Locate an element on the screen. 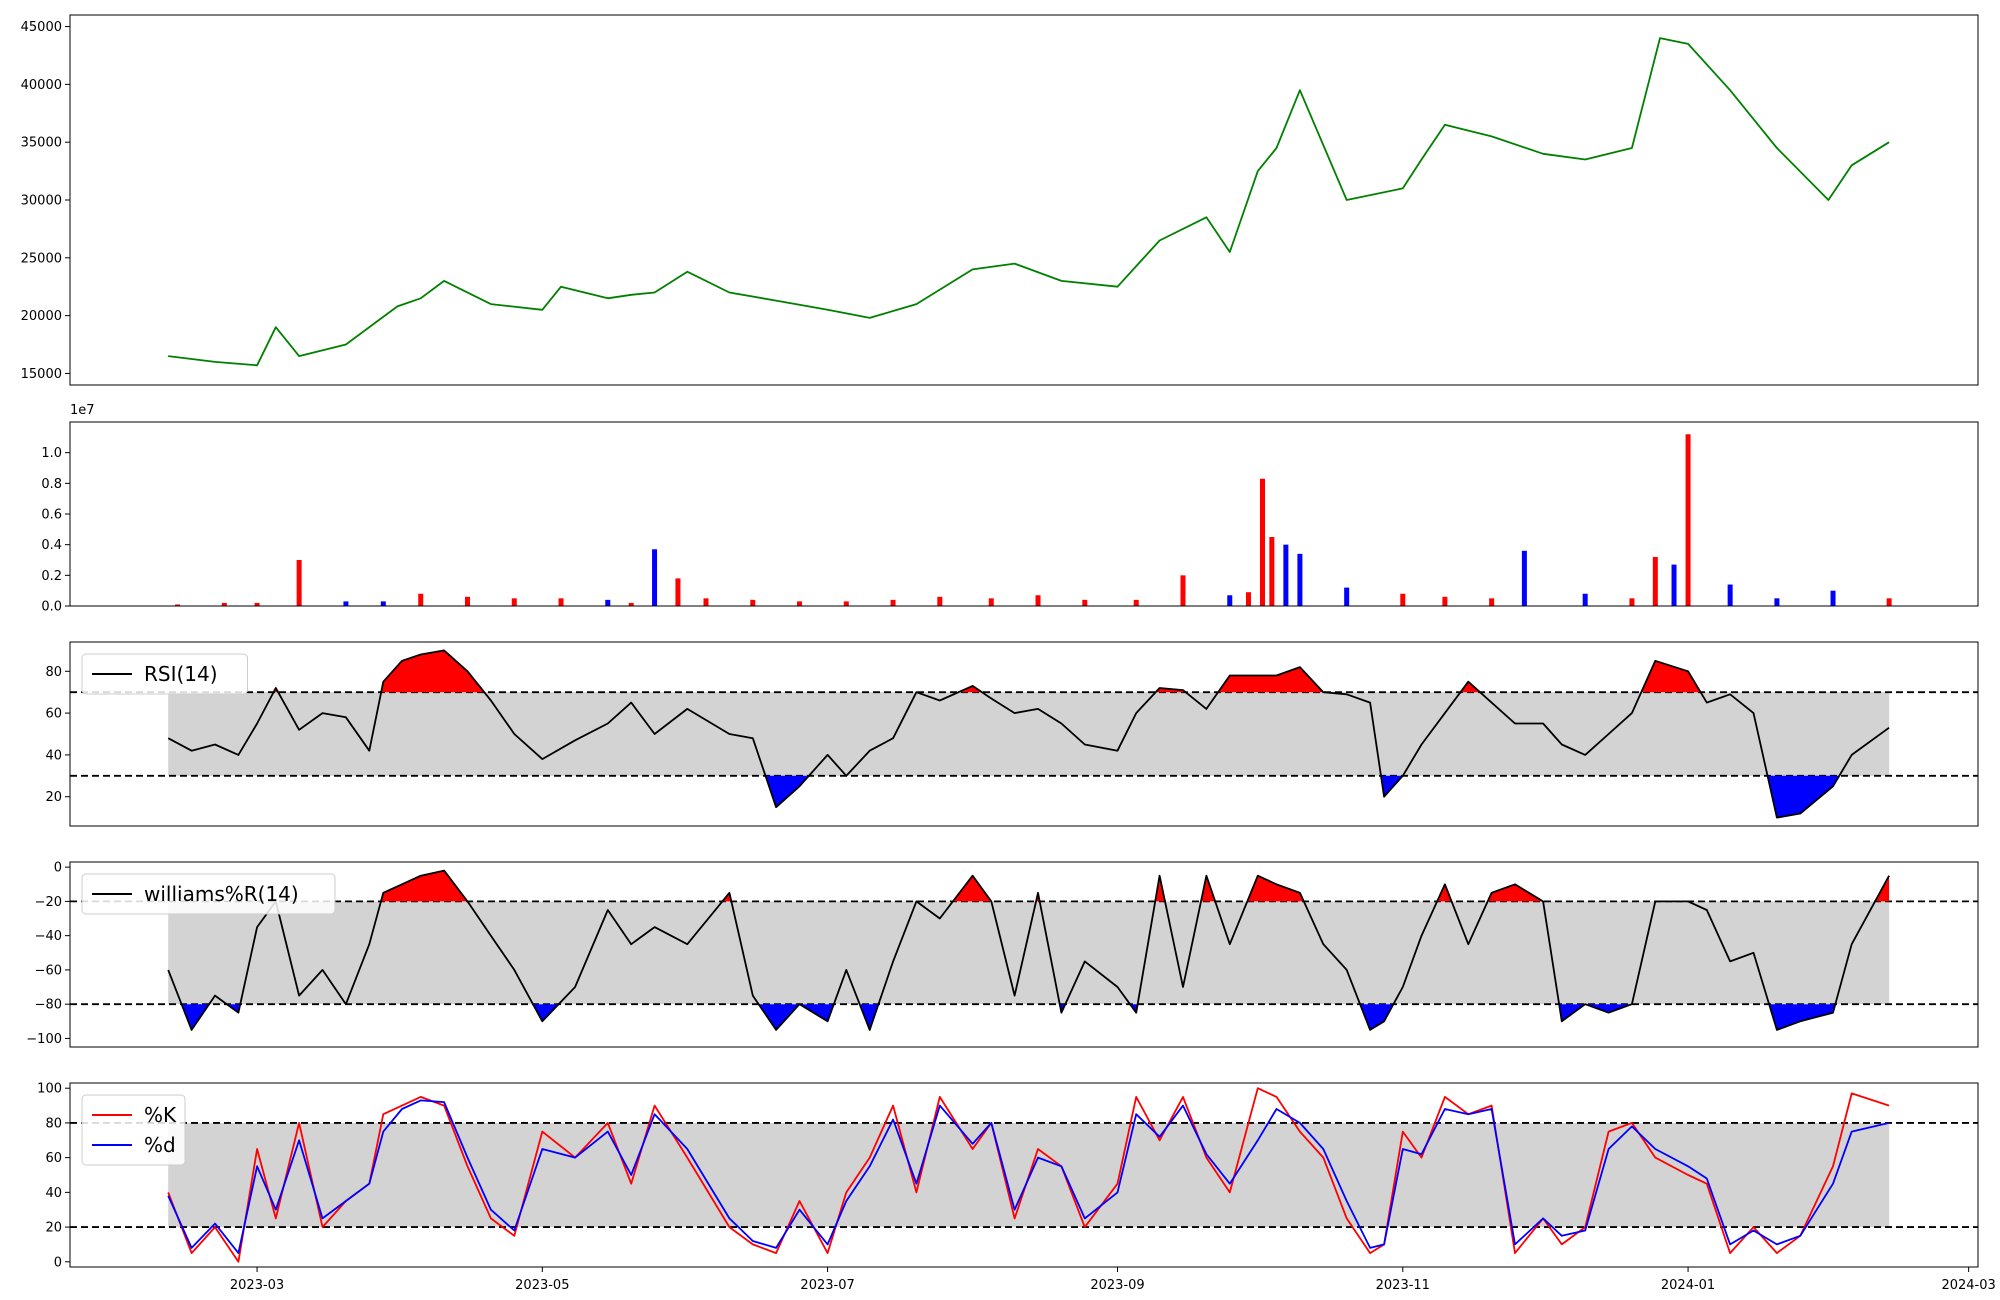  rsi-line is located at coordinates (1028, 734).